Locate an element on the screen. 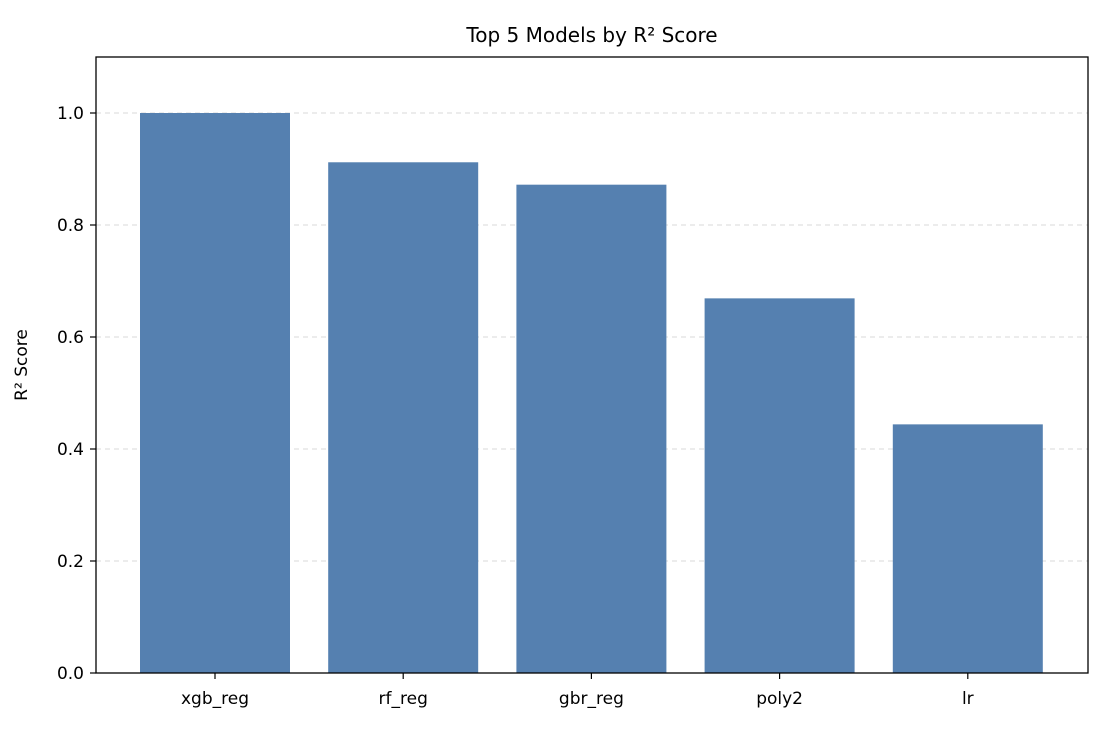  y-tick-label: 0.2 is located at coordinates (70, 562).